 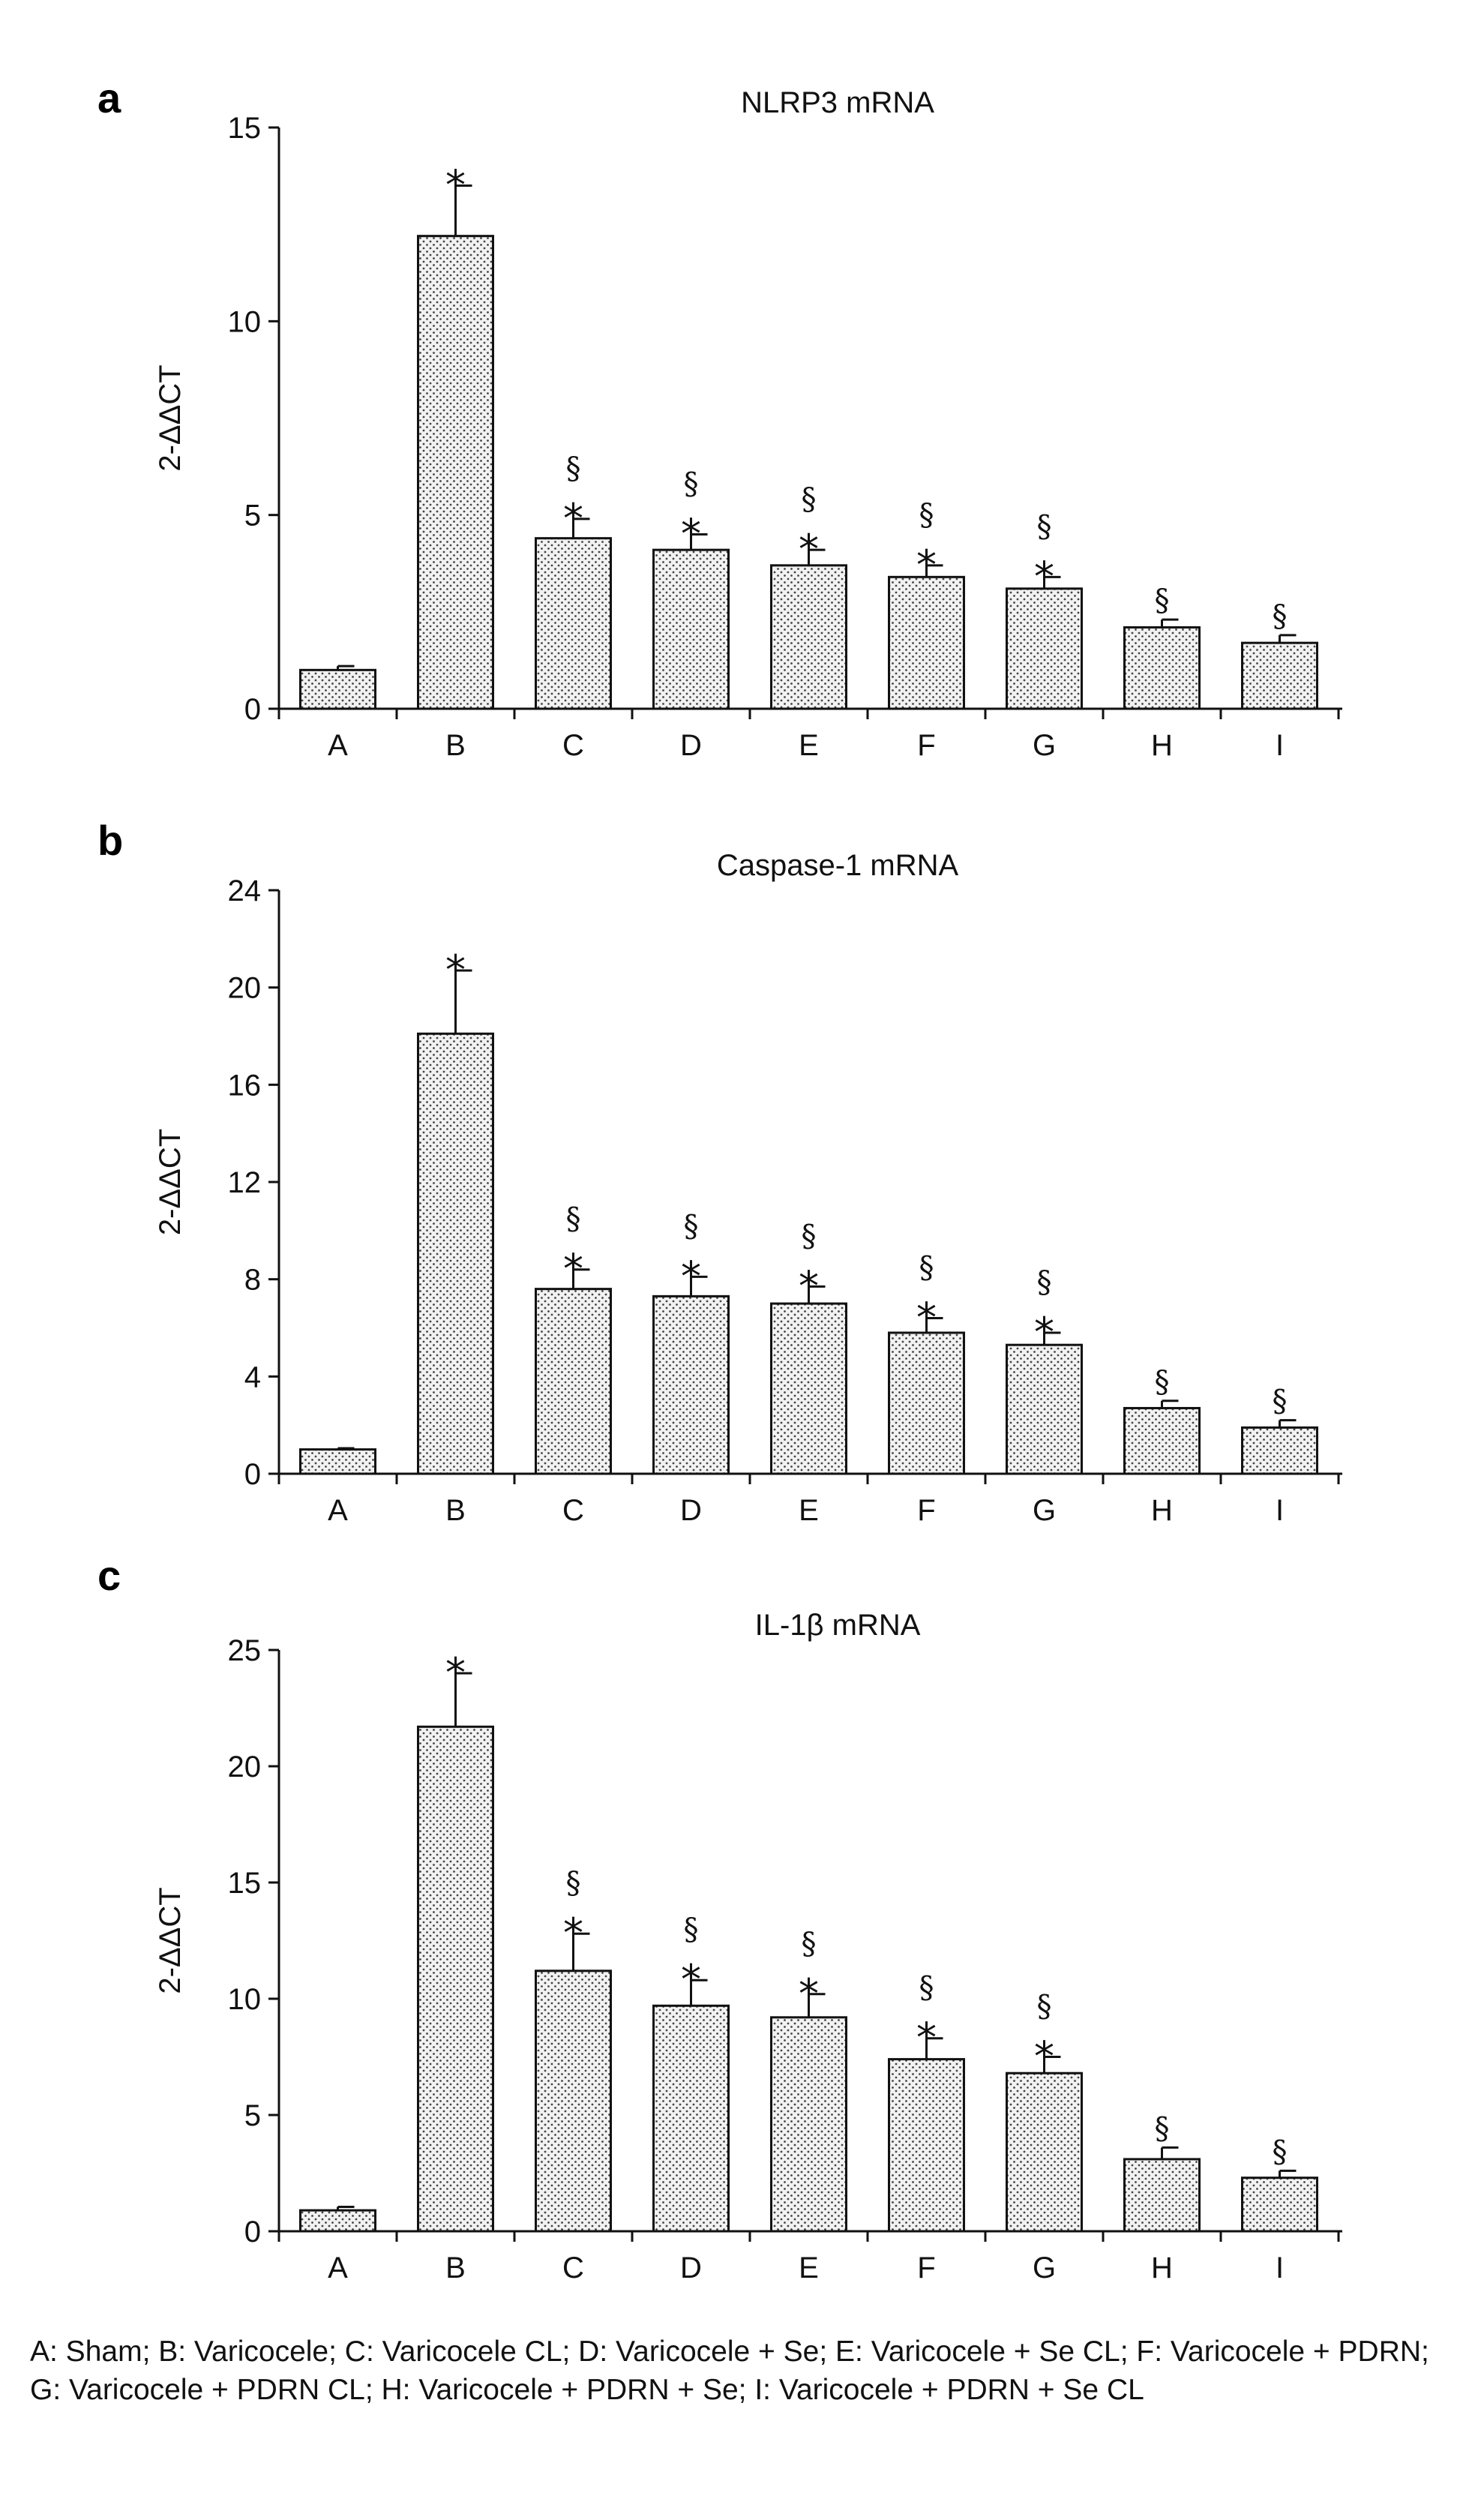 What do you see at coordinates (1279, 2204) in the screenshot?
I see `bar-I` at bounding box center [1279, 2204].